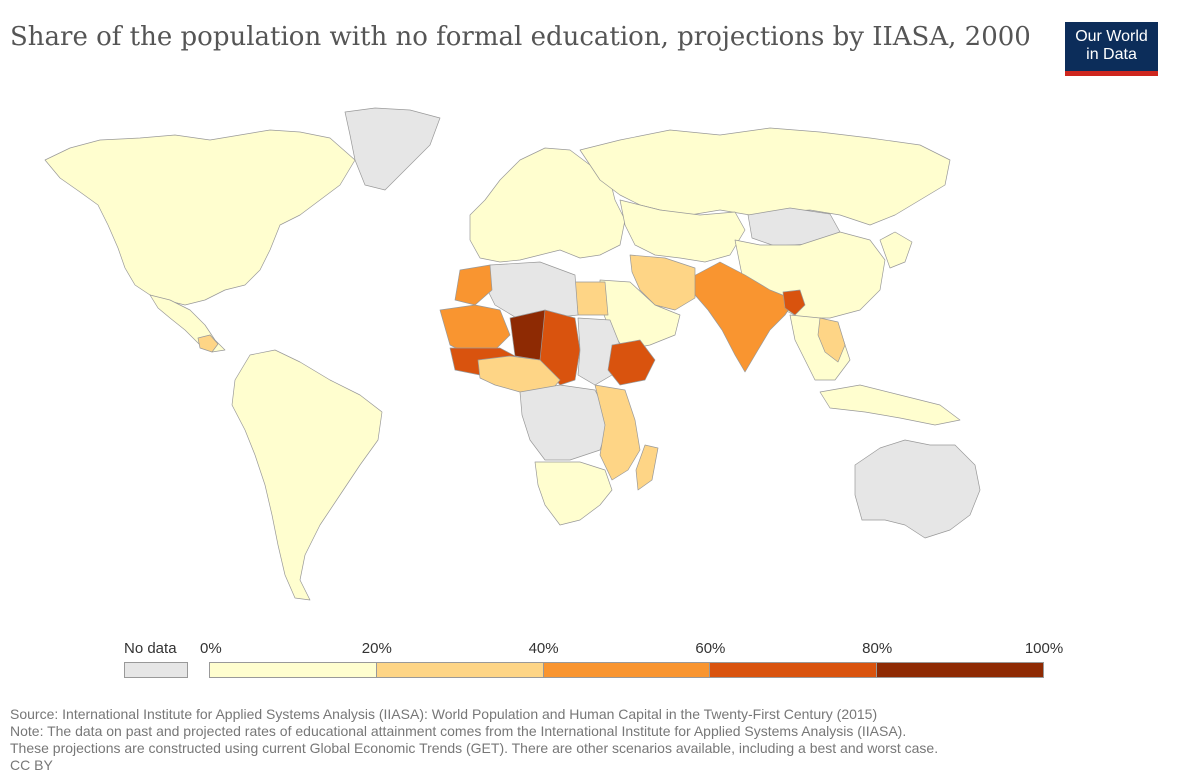  Describe the element at coordinates (200, 217) in the screenshot. I see `map-region-north-america` at that location.